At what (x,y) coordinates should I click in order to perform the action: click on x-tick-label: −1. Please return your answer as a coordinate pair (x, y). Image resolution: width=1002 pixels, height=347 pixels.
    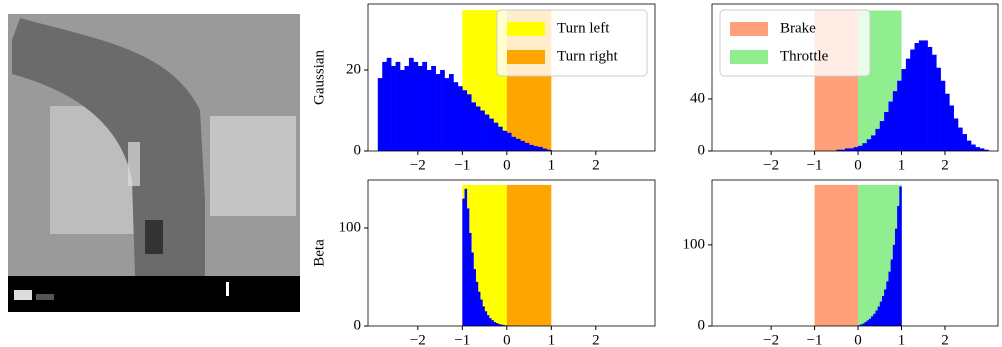
    Looking at the image, I should click on (462, 339).